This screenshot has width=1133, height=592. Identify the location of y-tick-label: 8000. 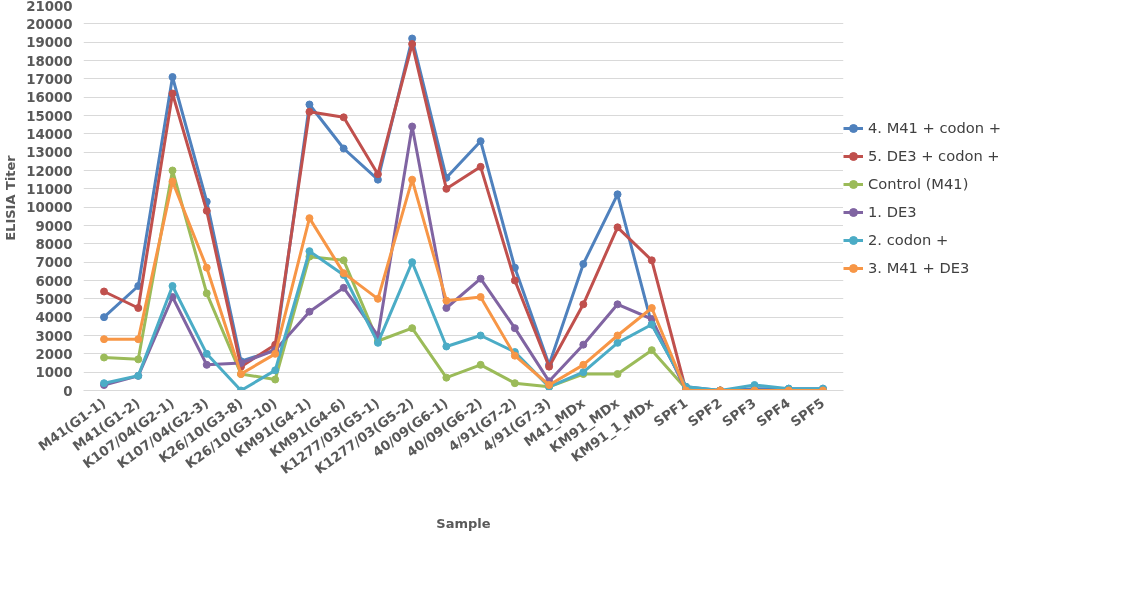
(54, 244).